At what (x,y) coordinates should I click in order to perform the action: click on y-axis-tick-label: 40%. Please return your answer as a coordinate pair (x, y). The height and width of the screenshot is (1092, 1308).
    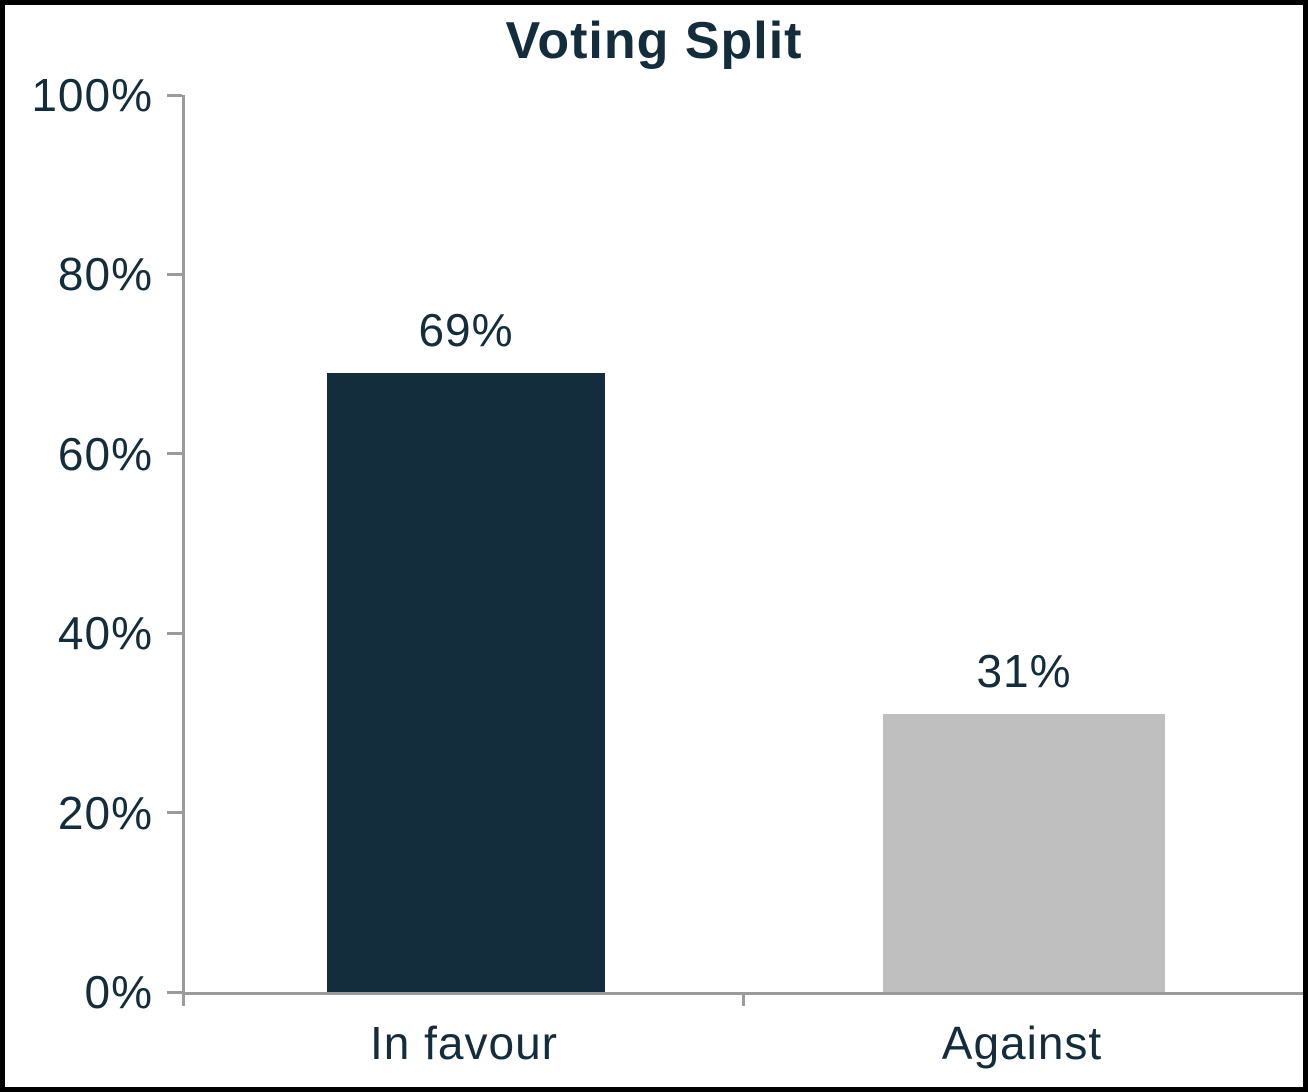
    Looking at the image, I should click on (105, 633).